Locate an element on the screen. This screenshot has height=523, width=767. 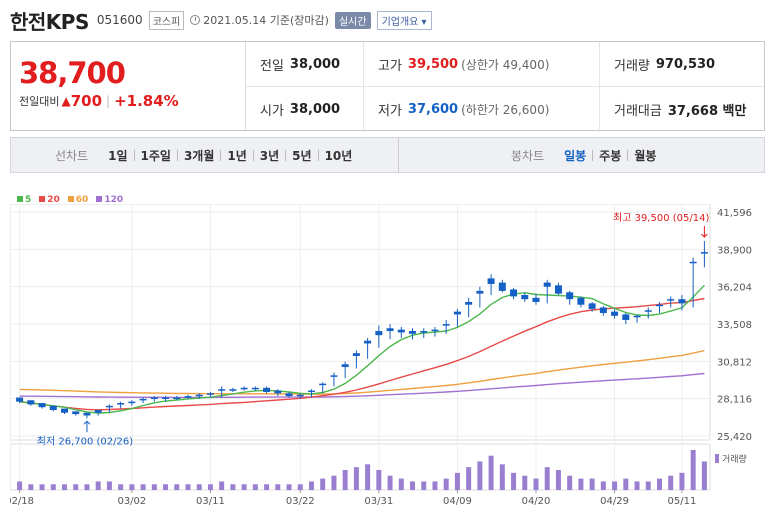
candle-chart-periods: 봉차트 일봉 주봉 월봉 is located at coordinates (530, 155).